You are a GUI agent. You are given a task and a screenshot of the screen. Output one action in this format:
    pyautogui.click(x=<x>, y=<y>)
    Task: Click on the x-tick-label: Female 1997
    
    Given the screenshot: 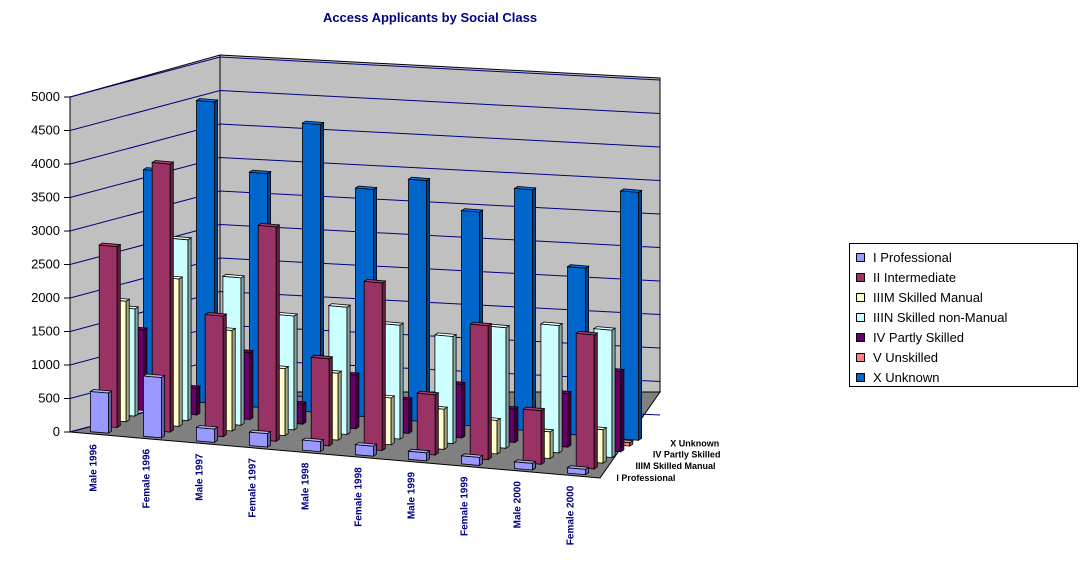 What is the action you would take?
    pyautogui.click(x=253, y=488)
    